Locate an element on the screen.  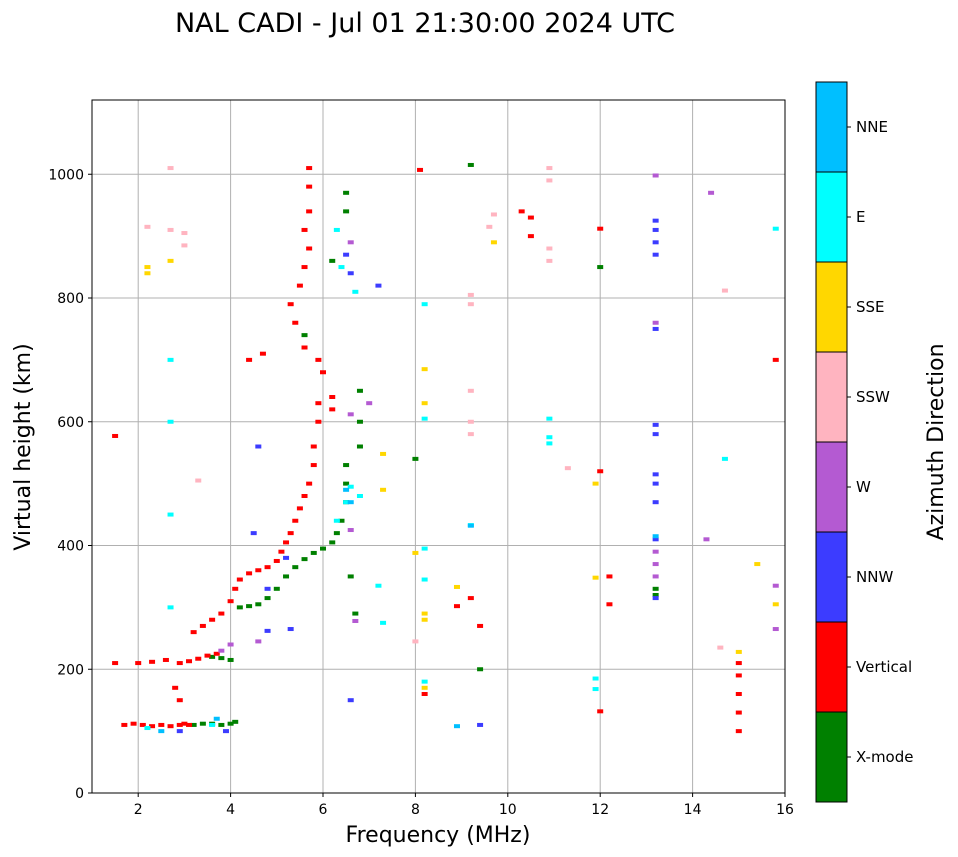
x-tick-label: 2 is located at coordinates (138, 810).